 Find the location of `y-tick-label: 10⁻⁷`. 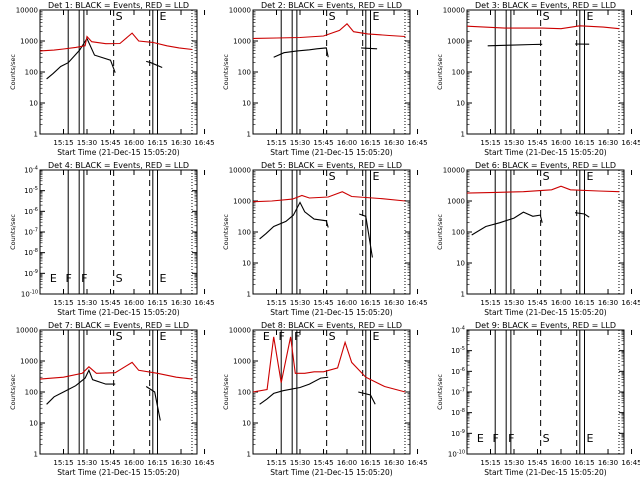

y-tick-label: 10⁻⁷ is located at coordinates (31, 232).